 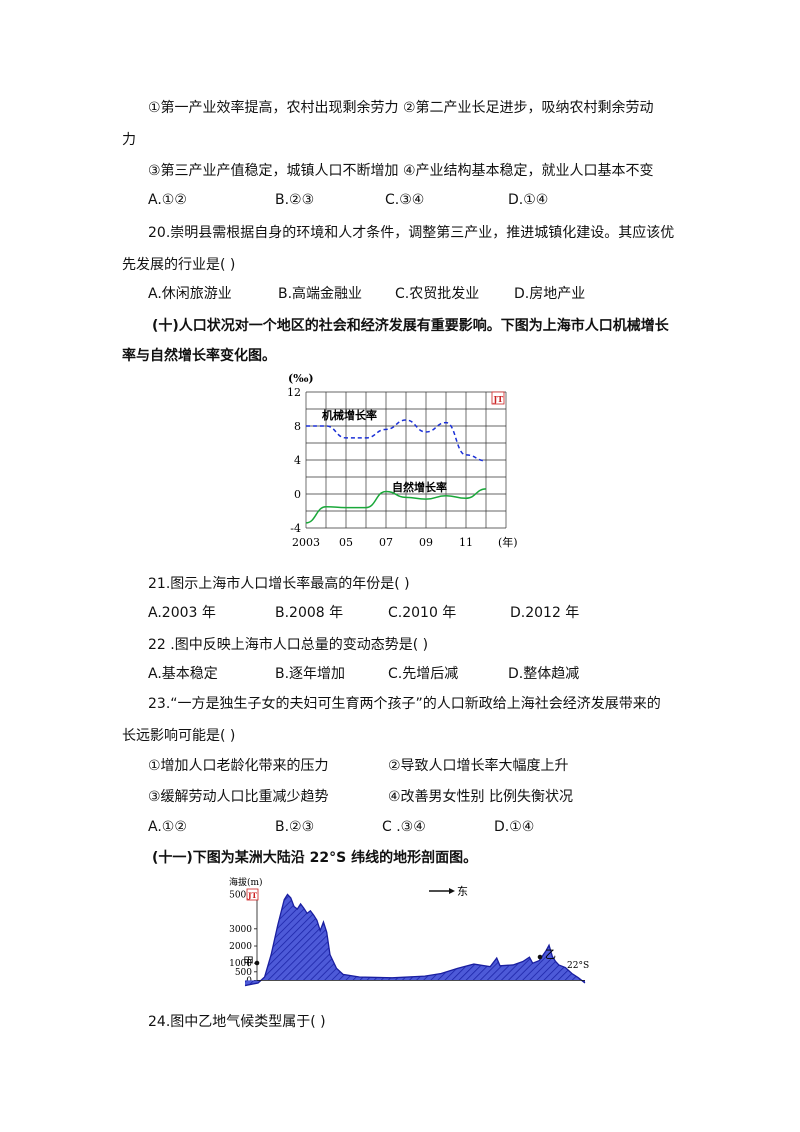 I want to click on q21-option-c: C.2010 年, so click(x=422, y=613).